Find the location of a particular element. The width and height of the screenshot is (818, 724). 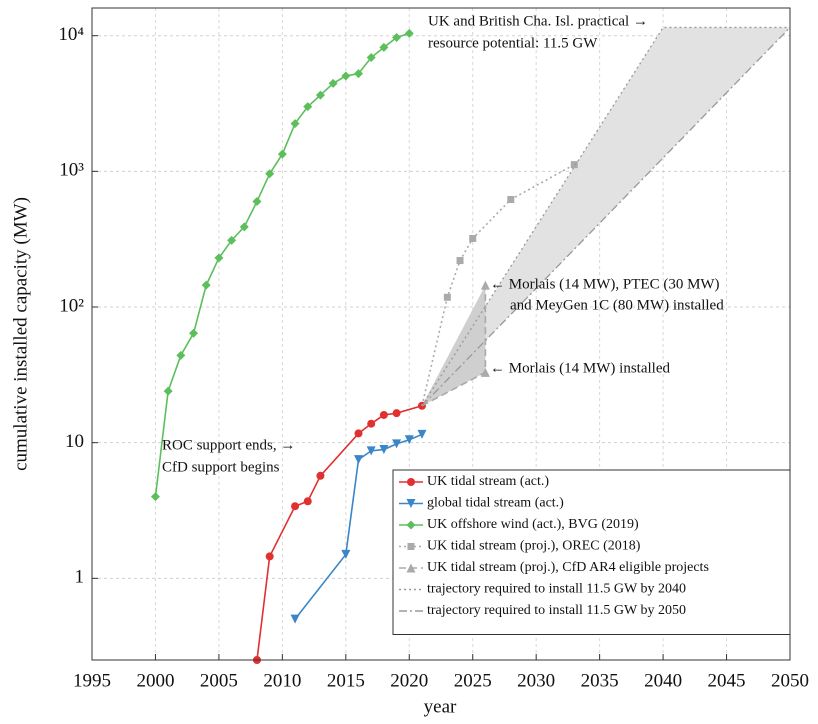

x-axis-label: year is located at coordinates (440, 706).